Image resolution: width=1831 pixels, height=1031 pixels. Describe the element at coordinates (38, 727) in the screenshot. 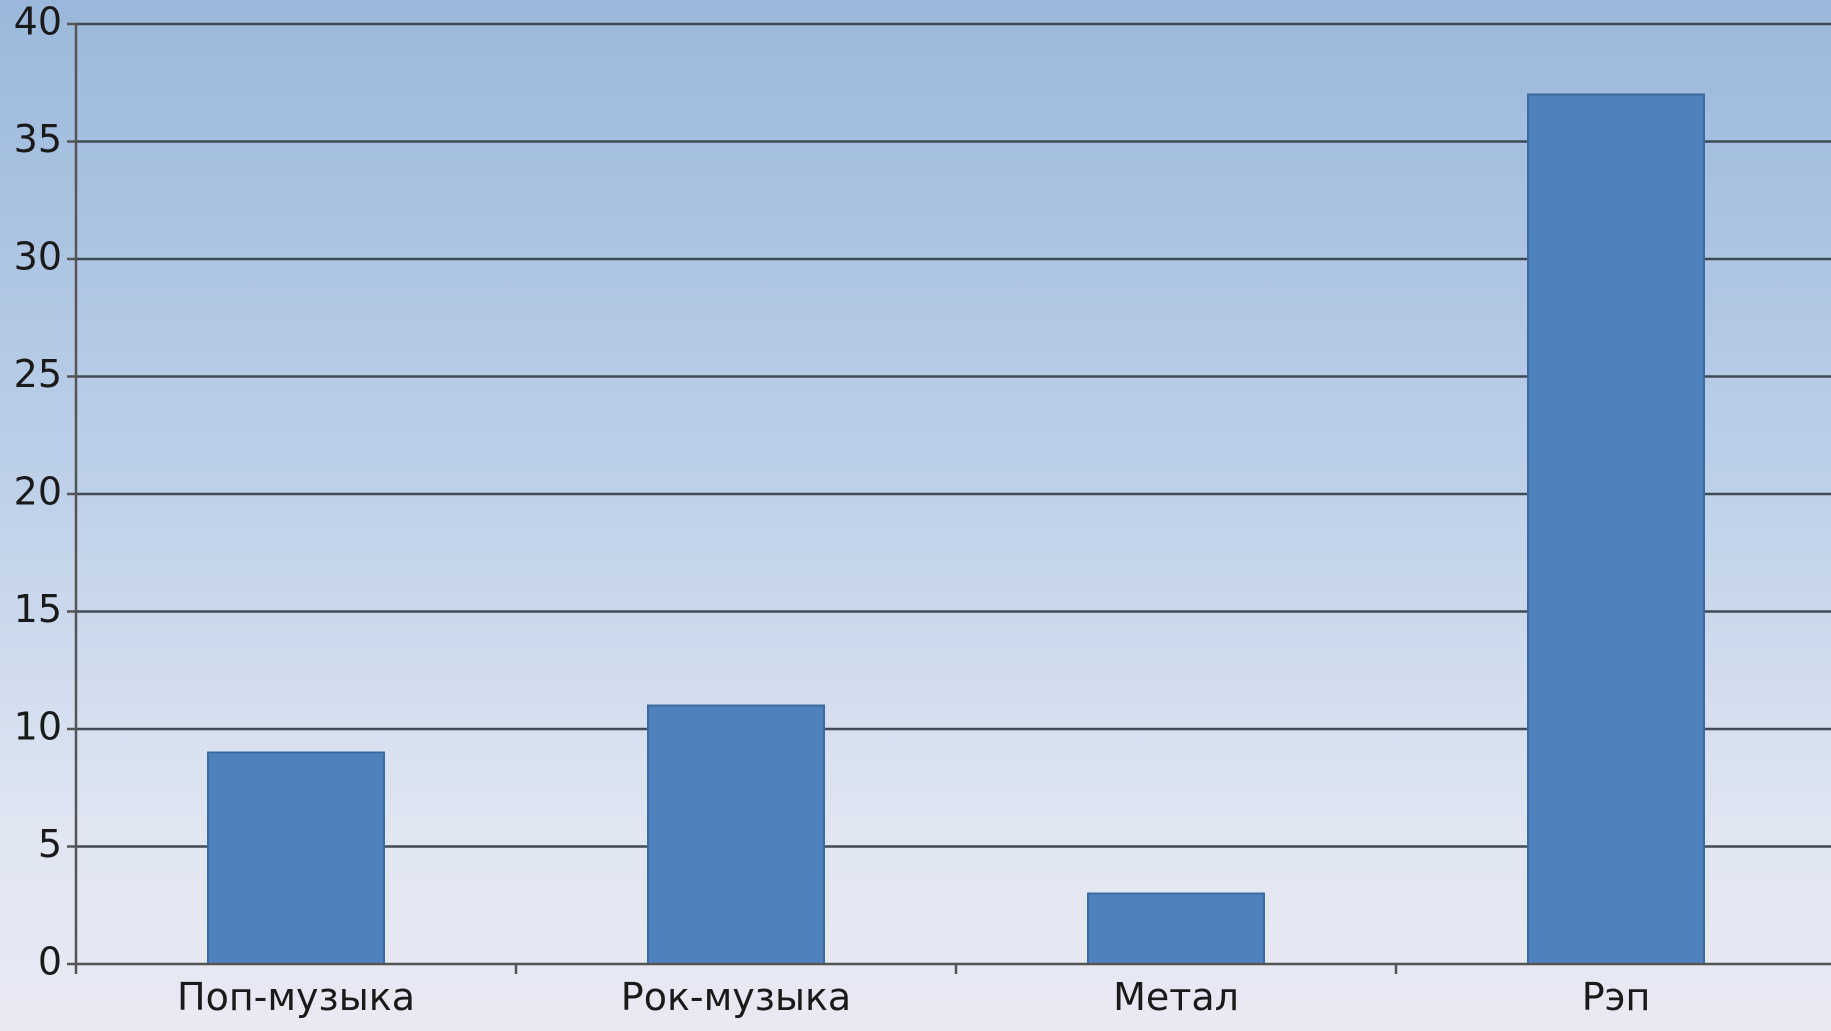

I see `y-tick-label-10: 10` at that location.